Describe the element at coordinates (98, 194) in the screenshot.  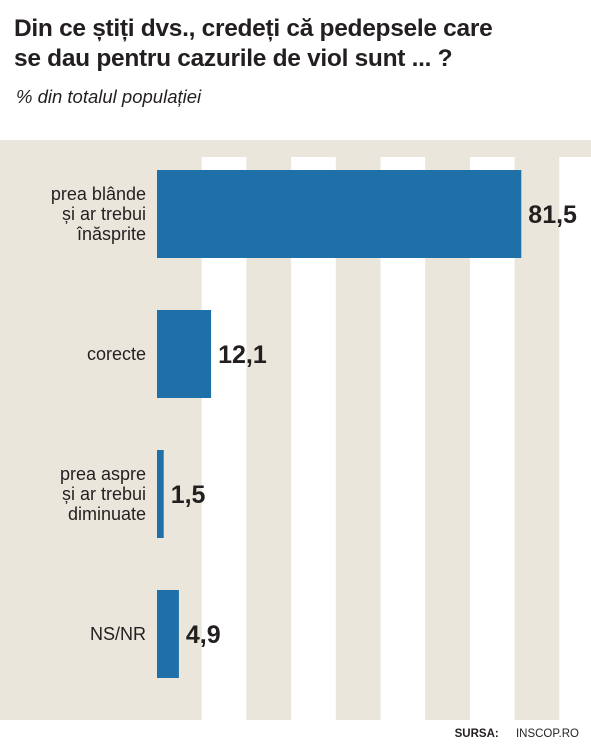
I see `category-label-1-line-1: prea blânde` at that location.